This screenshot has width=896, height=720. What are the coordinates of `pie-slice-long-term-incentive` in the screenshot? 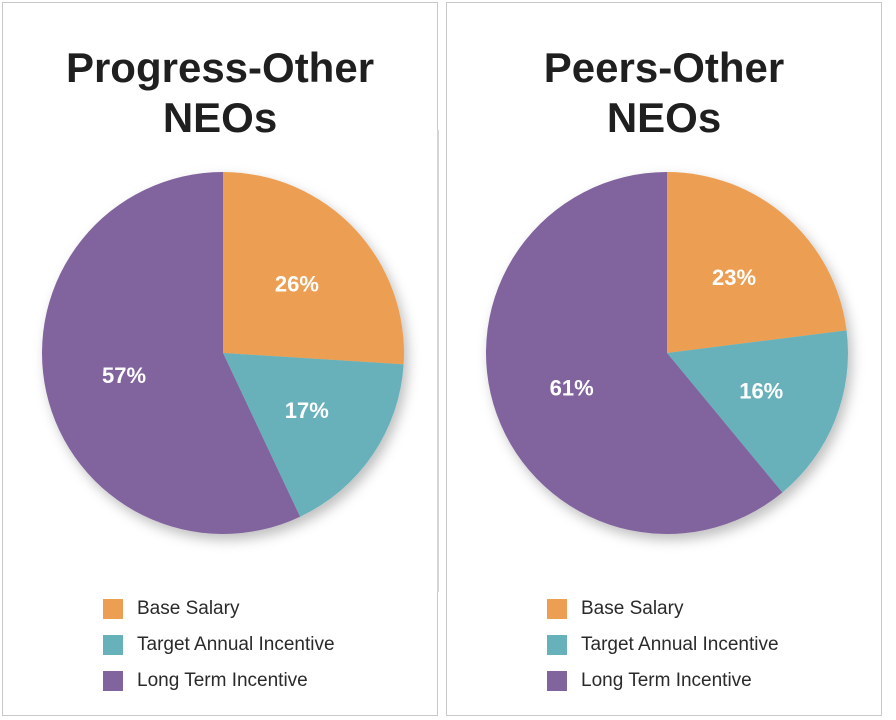 It's located at (171, 353).